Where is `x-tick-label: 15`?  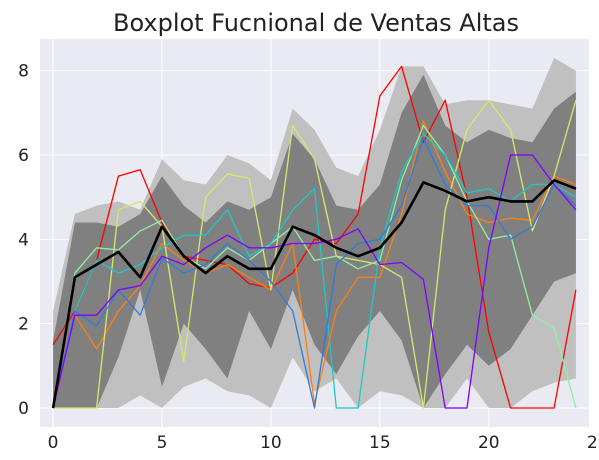 x-tick-label: 15 is located at coordinates (380, 443).